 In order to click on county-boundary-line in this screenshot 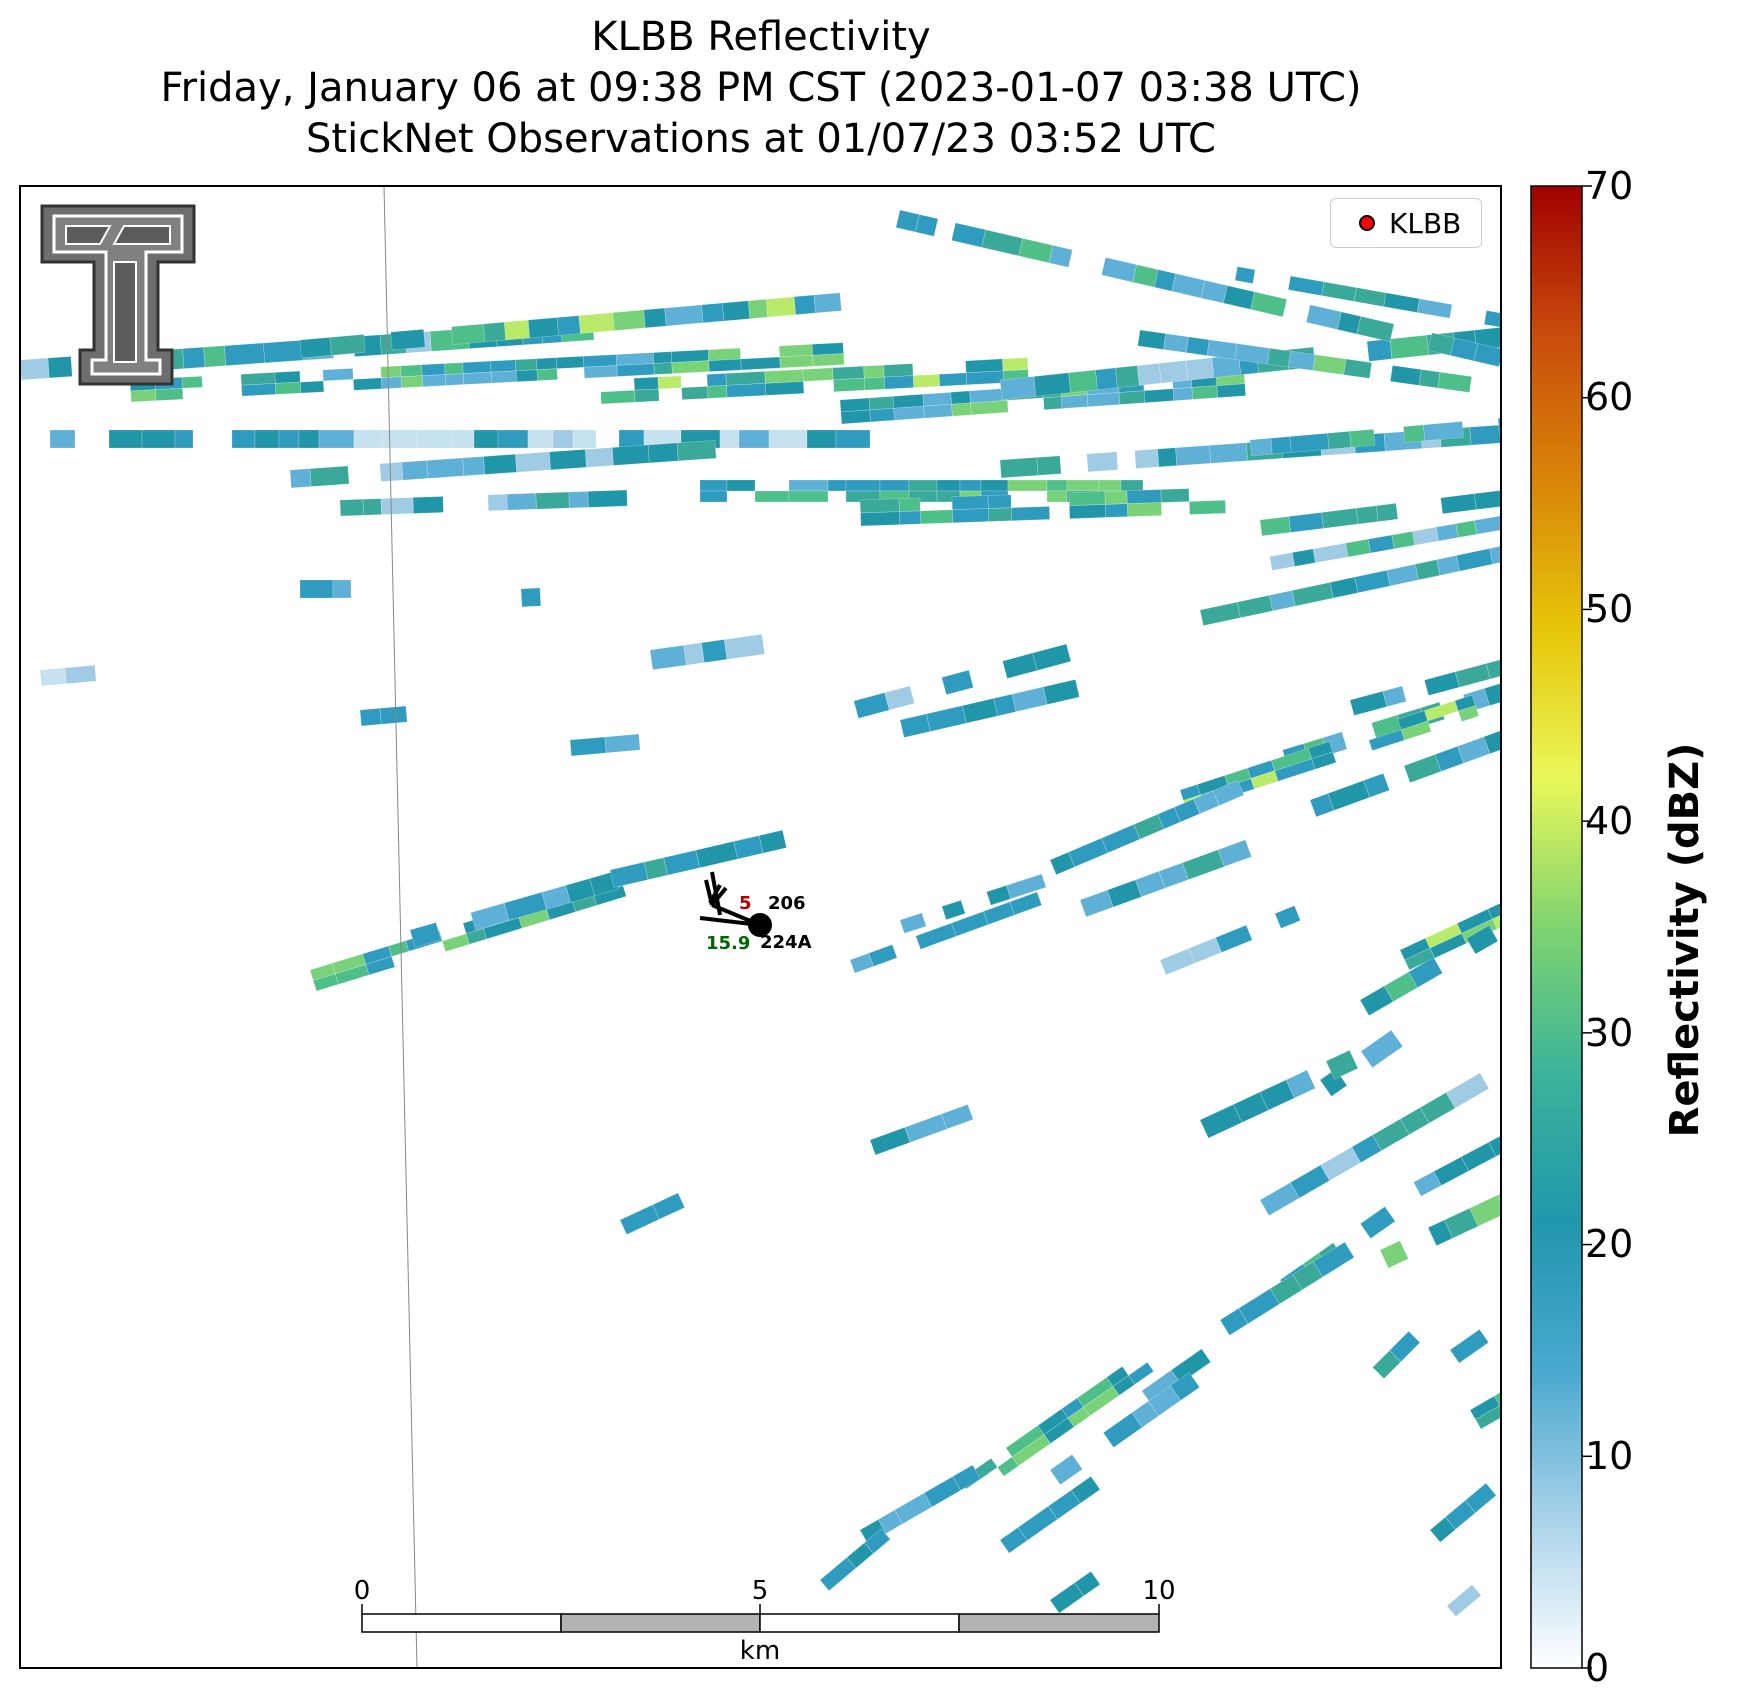, I will do `click(400, 927)`.